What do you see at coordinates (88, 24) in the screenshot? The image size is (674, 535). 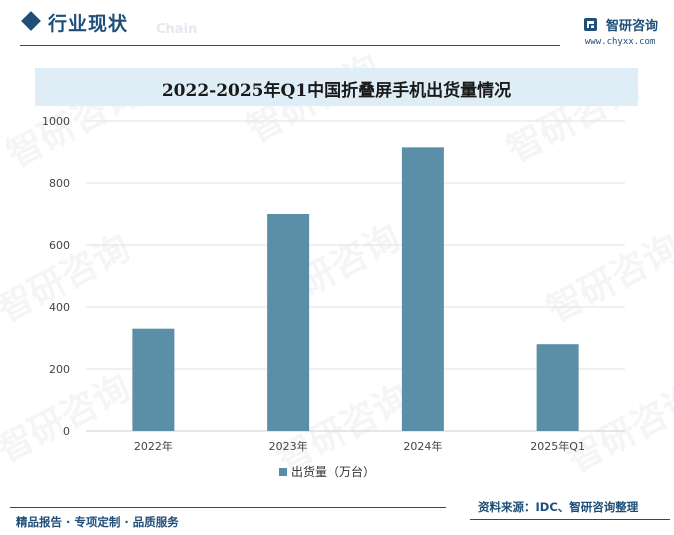 I see `section-title: 行业现状` at bounding box center [88, 24].